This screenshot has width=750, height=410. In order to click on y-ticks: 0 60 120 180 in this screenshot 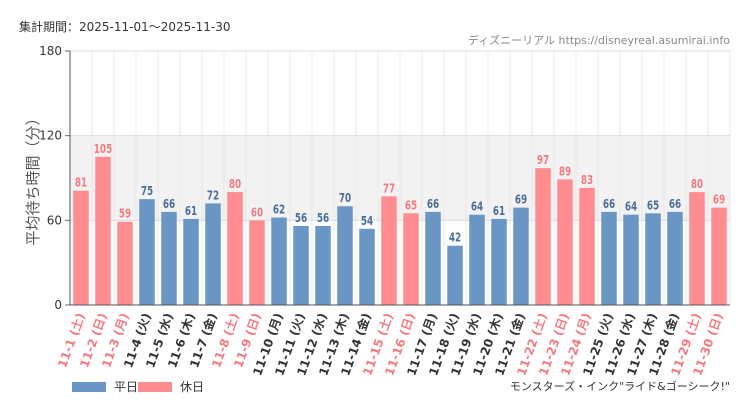, I will do `click(54, 178)`.